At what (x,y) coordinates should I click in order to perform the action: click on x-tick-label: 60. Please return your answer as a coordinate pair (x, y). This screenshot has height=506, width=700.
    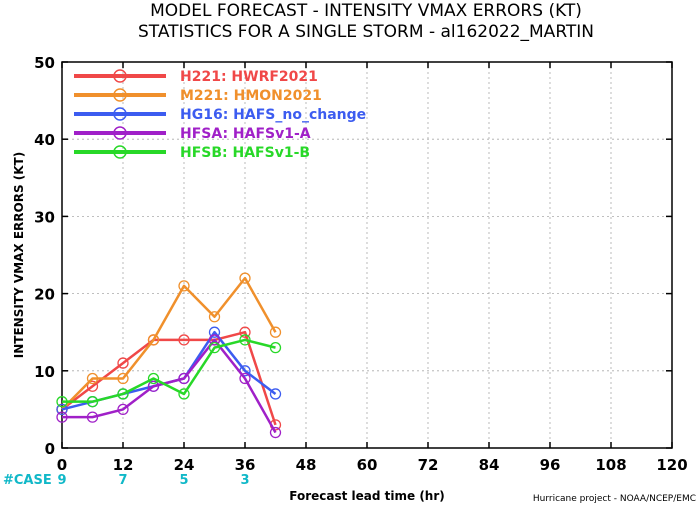
    Looking at the image, I should click on (367, 465).